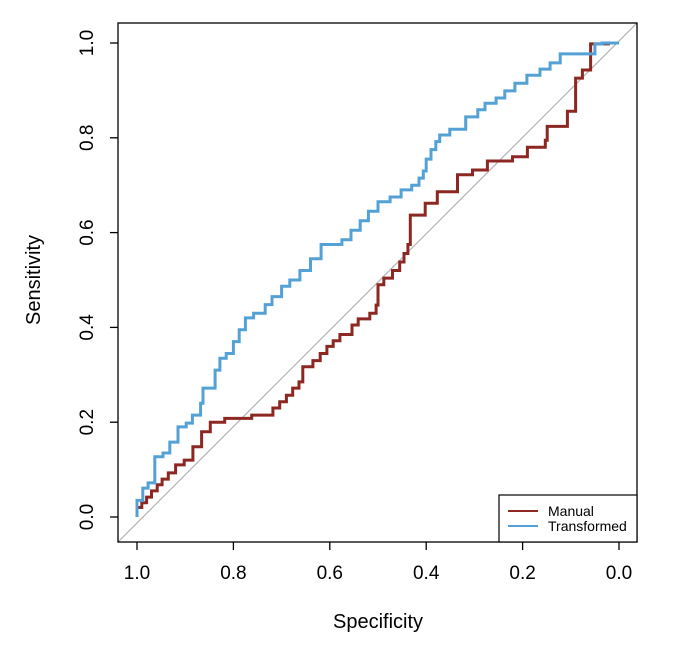 This screenshot has height=663, width=684. I want to click on y-axis-title: Sensitivity, so click(34, 280).